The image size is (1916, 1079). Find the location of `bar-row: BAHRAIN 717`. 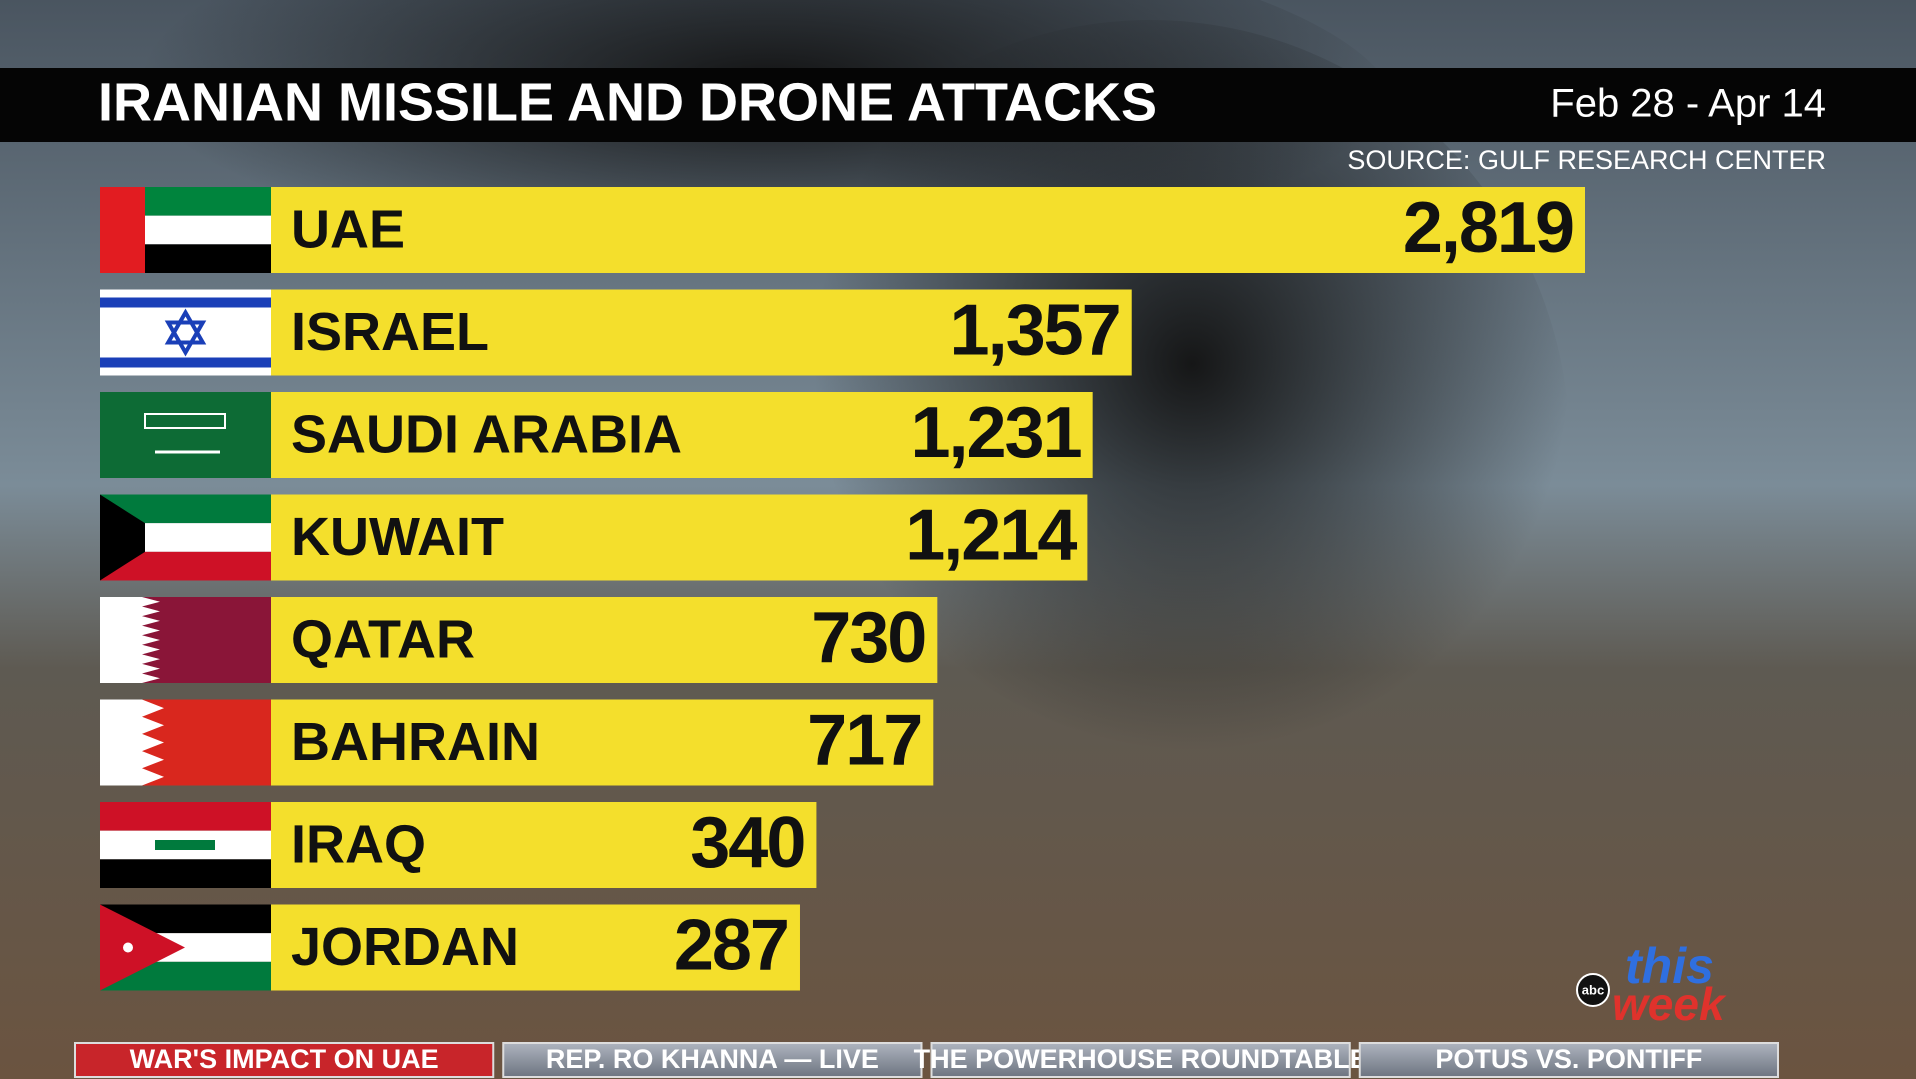

bar-row: BAHRAIN 717 is located at coordinates (517, 742).